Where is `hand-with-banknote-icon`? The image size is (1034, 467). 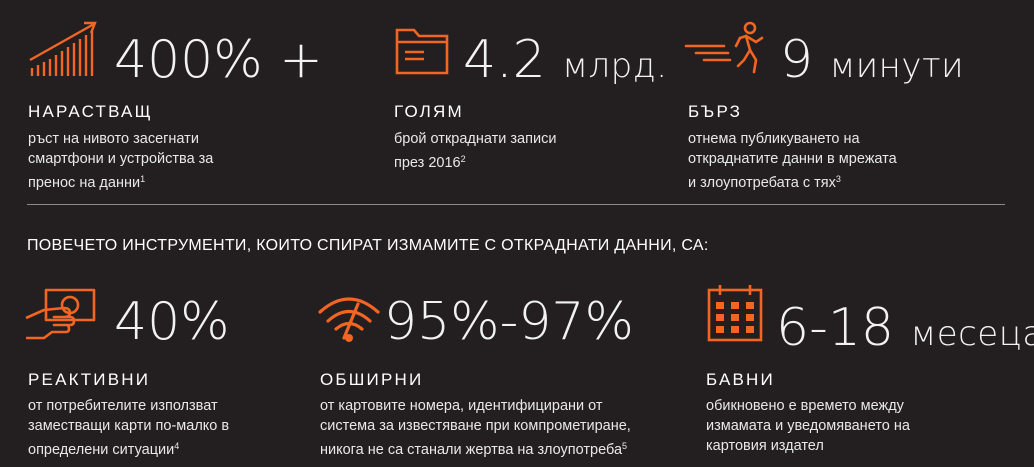
hand-with-banknote-icon is located at coordinates (60, 314).